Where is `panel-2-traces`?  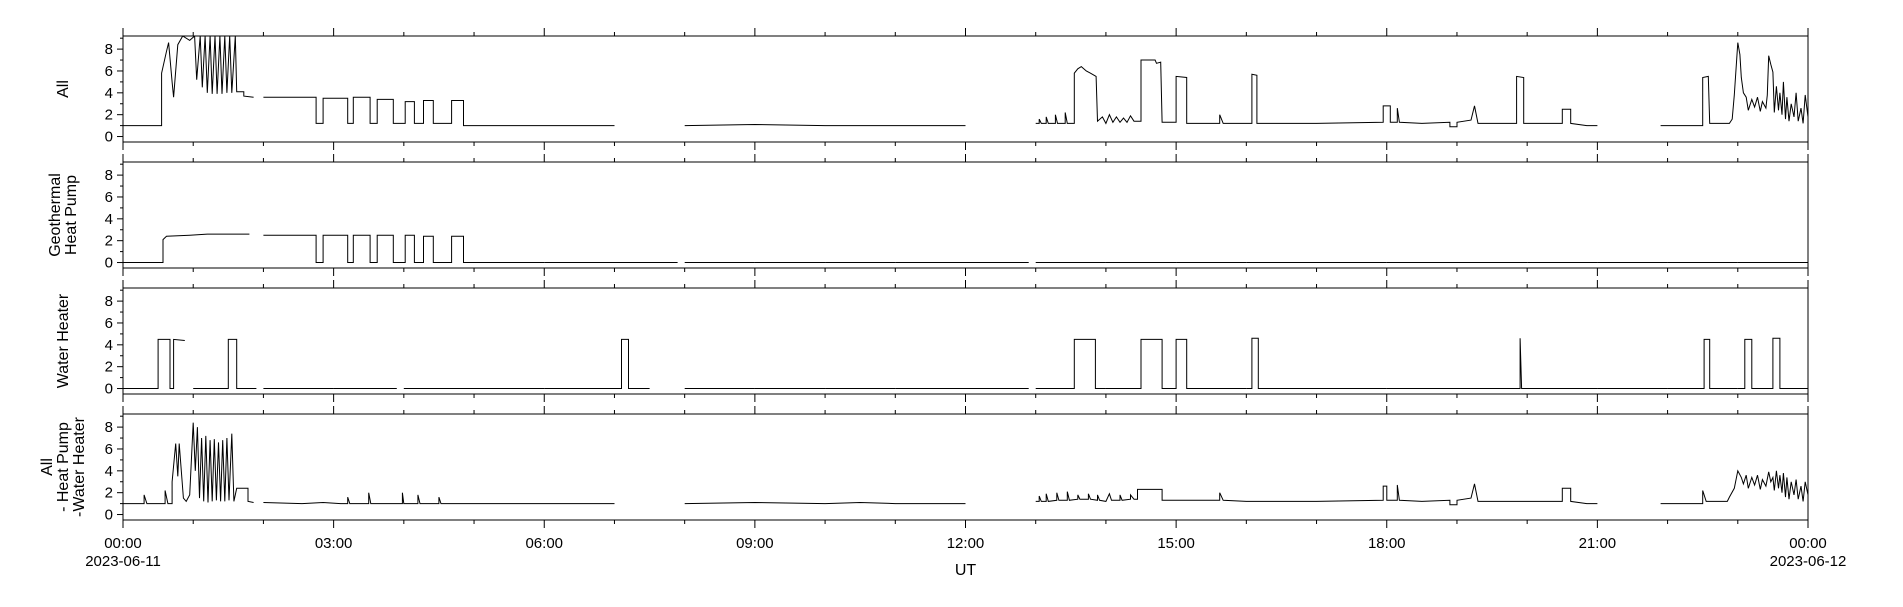 panel-2-traces is located at coordinates (965, 248).